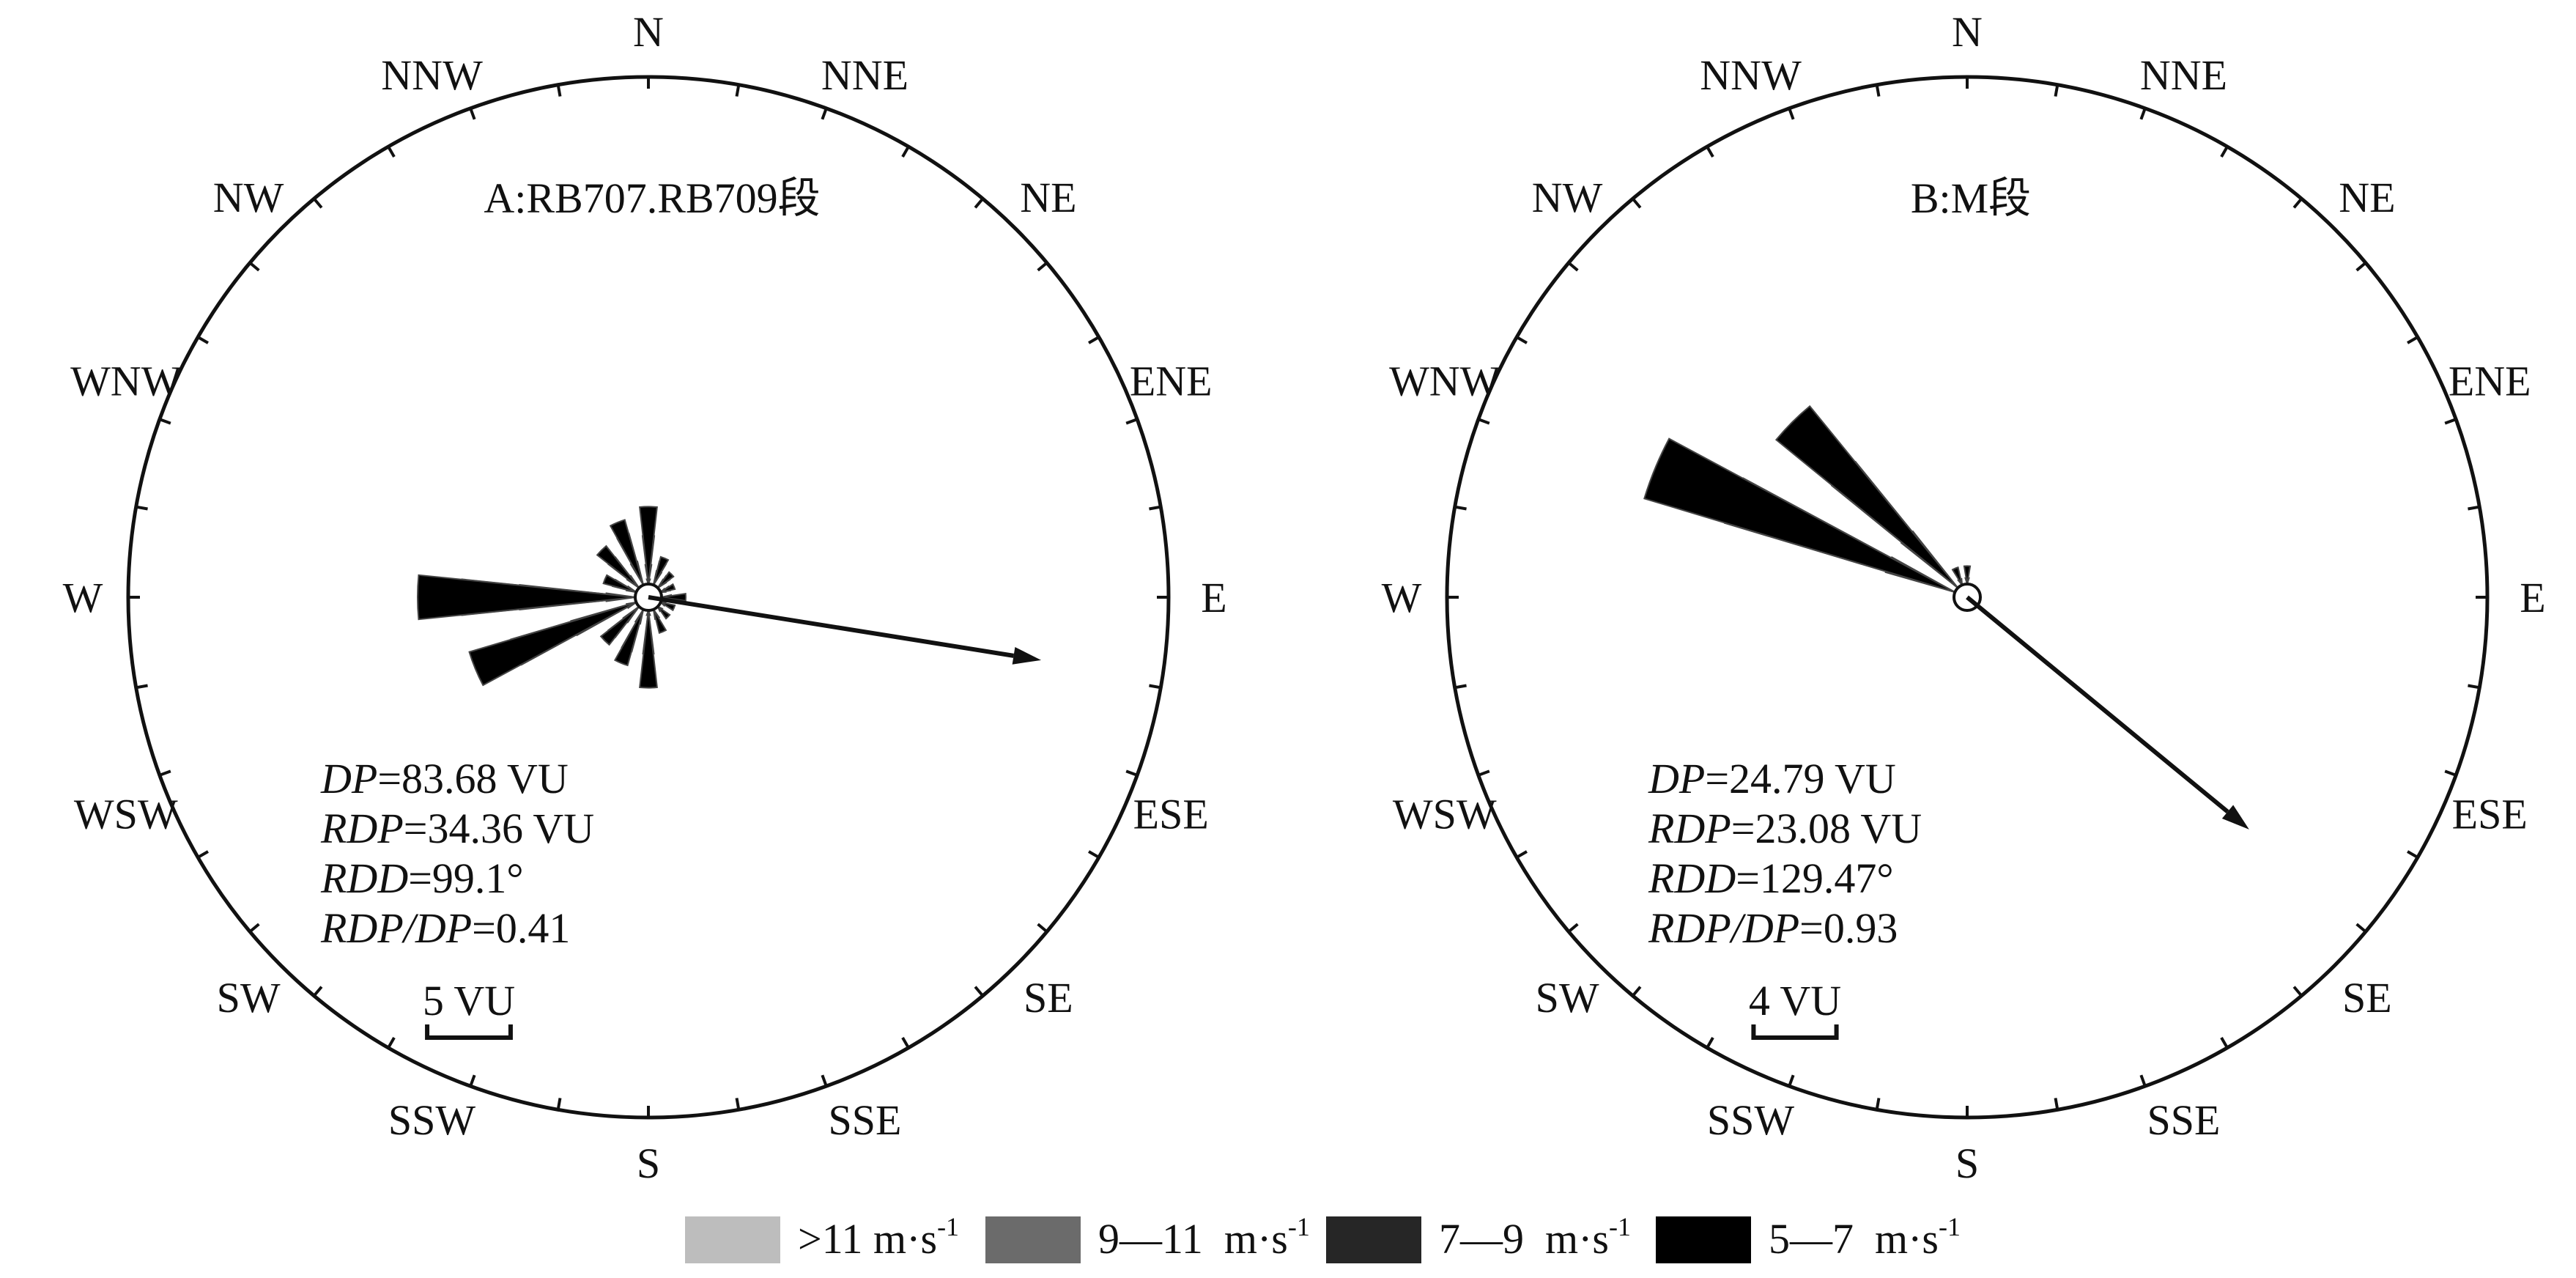  Describe the element at coordinates (469, 1000) in the screenshot. I see `scale-bar-label: 5 VU` at that location.